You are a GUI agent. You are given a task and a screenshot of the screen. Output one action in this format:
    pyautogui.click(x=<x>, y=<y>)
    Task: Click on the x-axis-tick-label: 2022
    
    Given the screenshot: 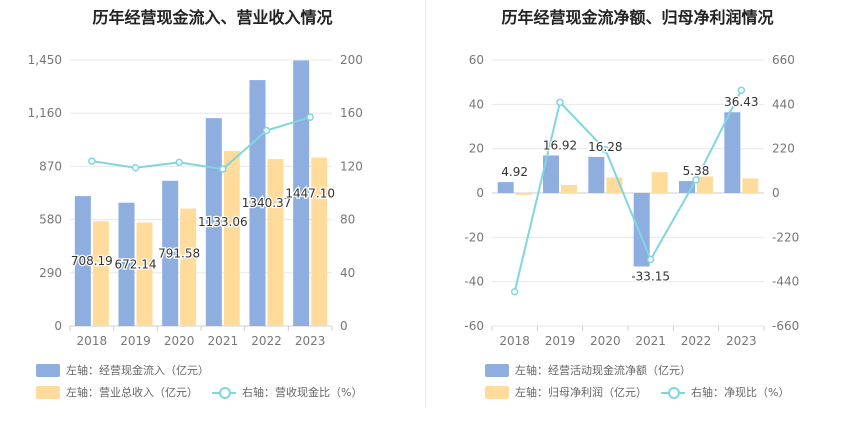 What is the action you would take?
    pyautogui.click(x=266, y=339)
    